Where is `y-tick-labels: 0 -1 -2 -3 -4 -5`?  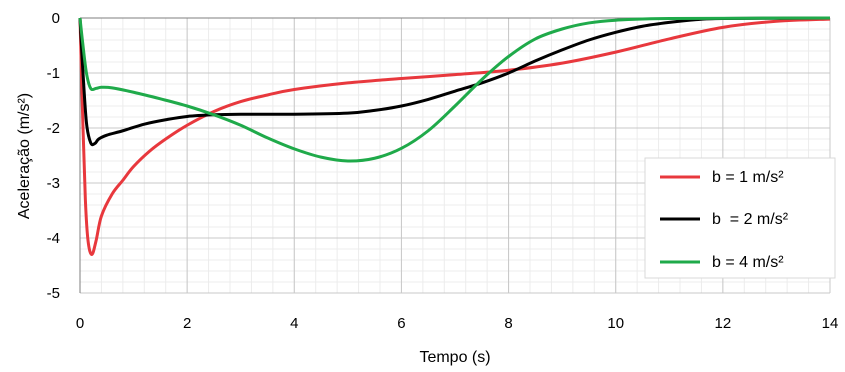 y-tick-labels: 0 -1 -2 -3 -4 -5 is located at coordinates (53, 156).